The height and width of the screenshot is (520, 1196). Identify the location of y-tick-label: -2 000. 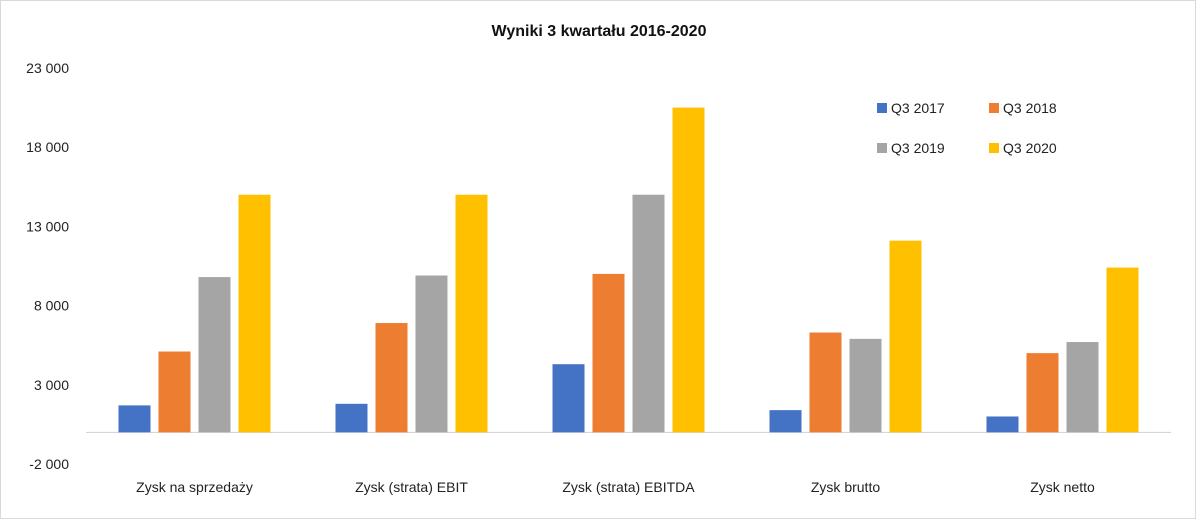
(49, 464).